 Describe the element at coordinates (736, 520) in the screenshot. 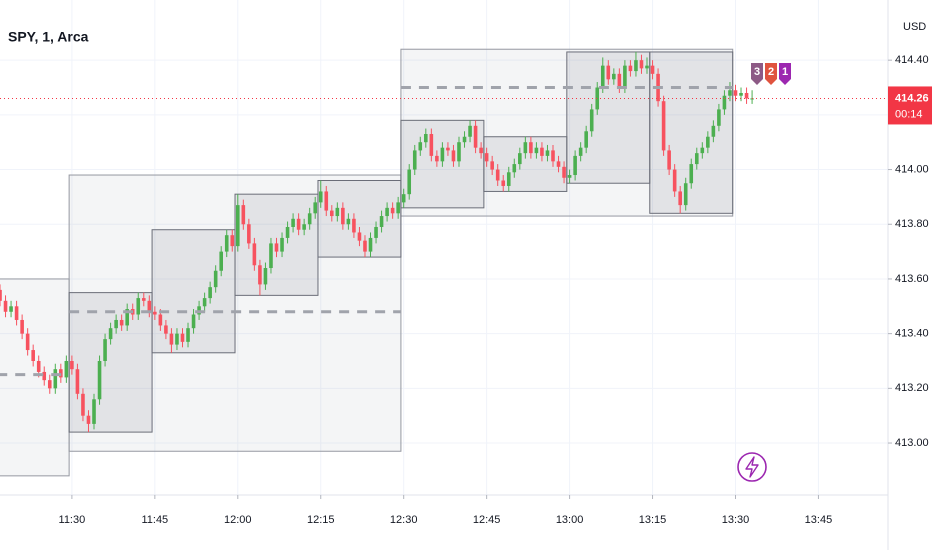

I see `x-tick-label: 13:30` at that location.